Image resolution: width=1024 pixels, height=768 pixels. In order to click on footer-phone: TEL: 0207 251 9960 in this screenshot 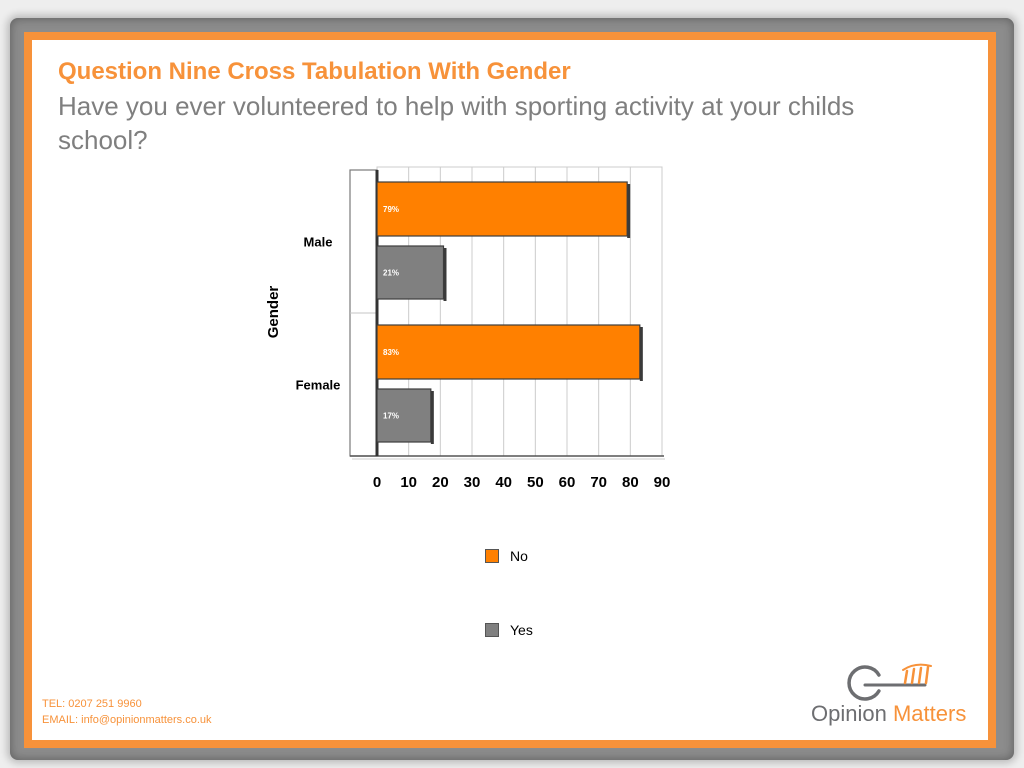, I will do `click(92, 704)`.